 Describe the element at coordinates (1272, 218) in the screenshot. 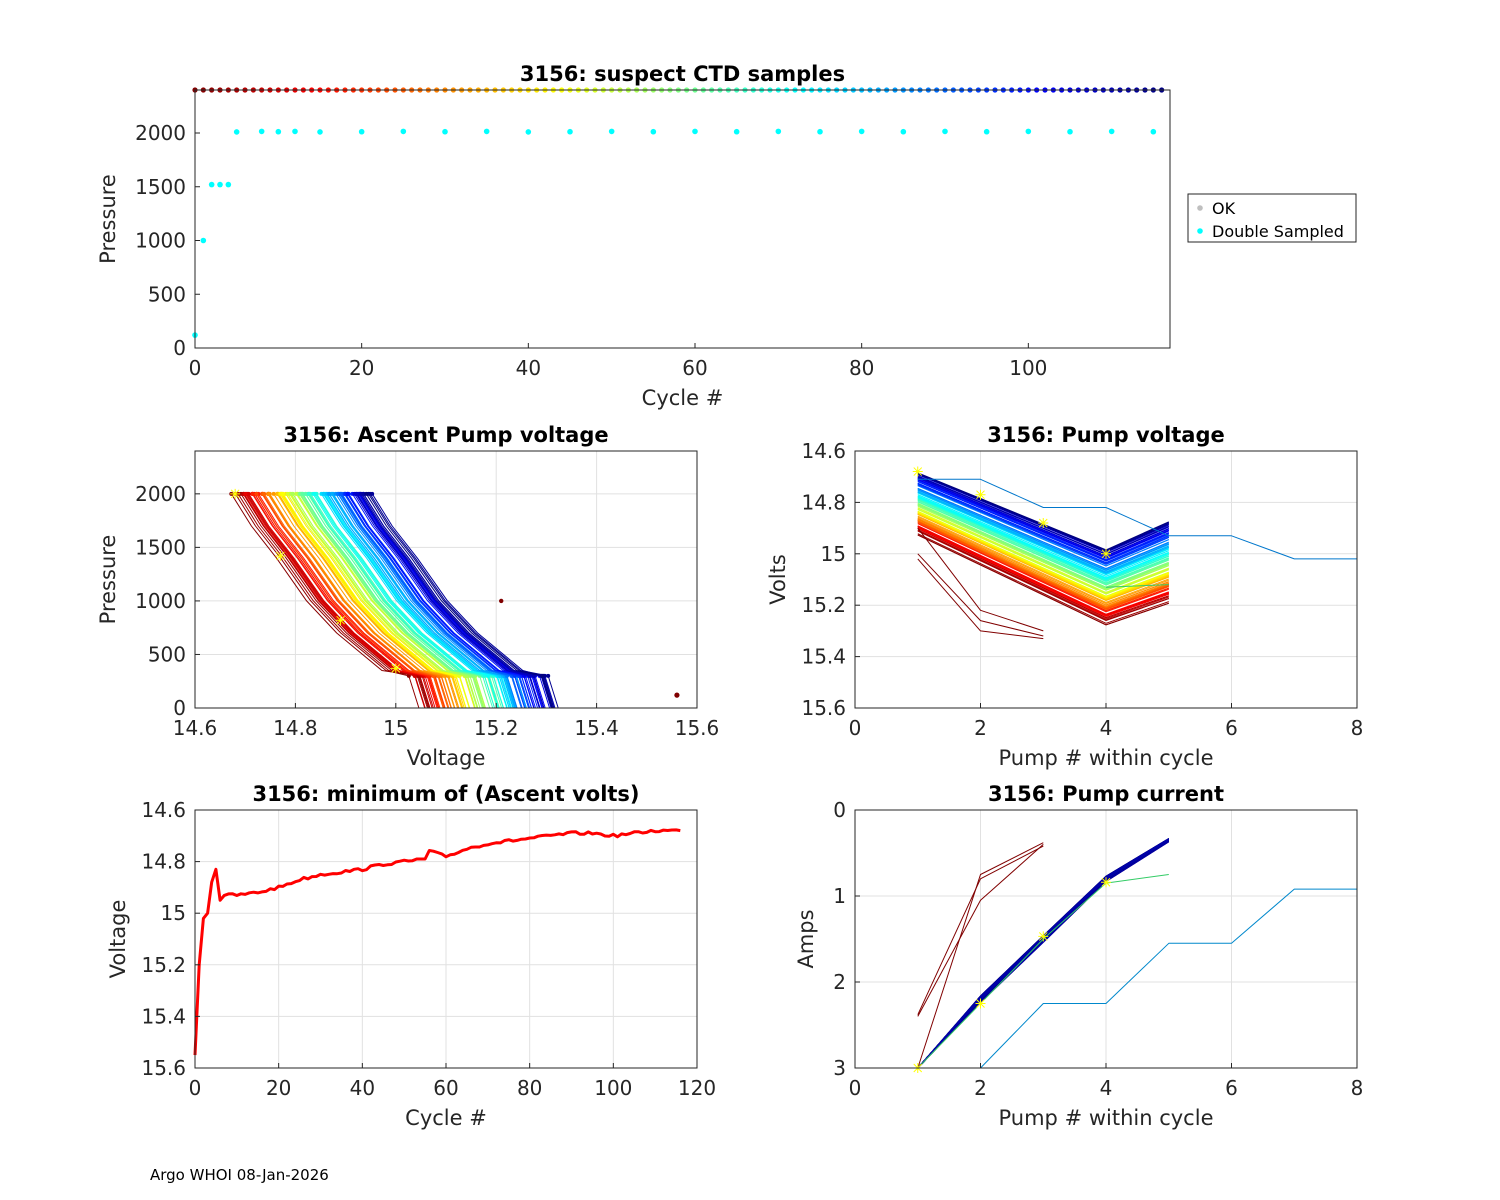

I see `legend: OK Double Sampled` at that location.